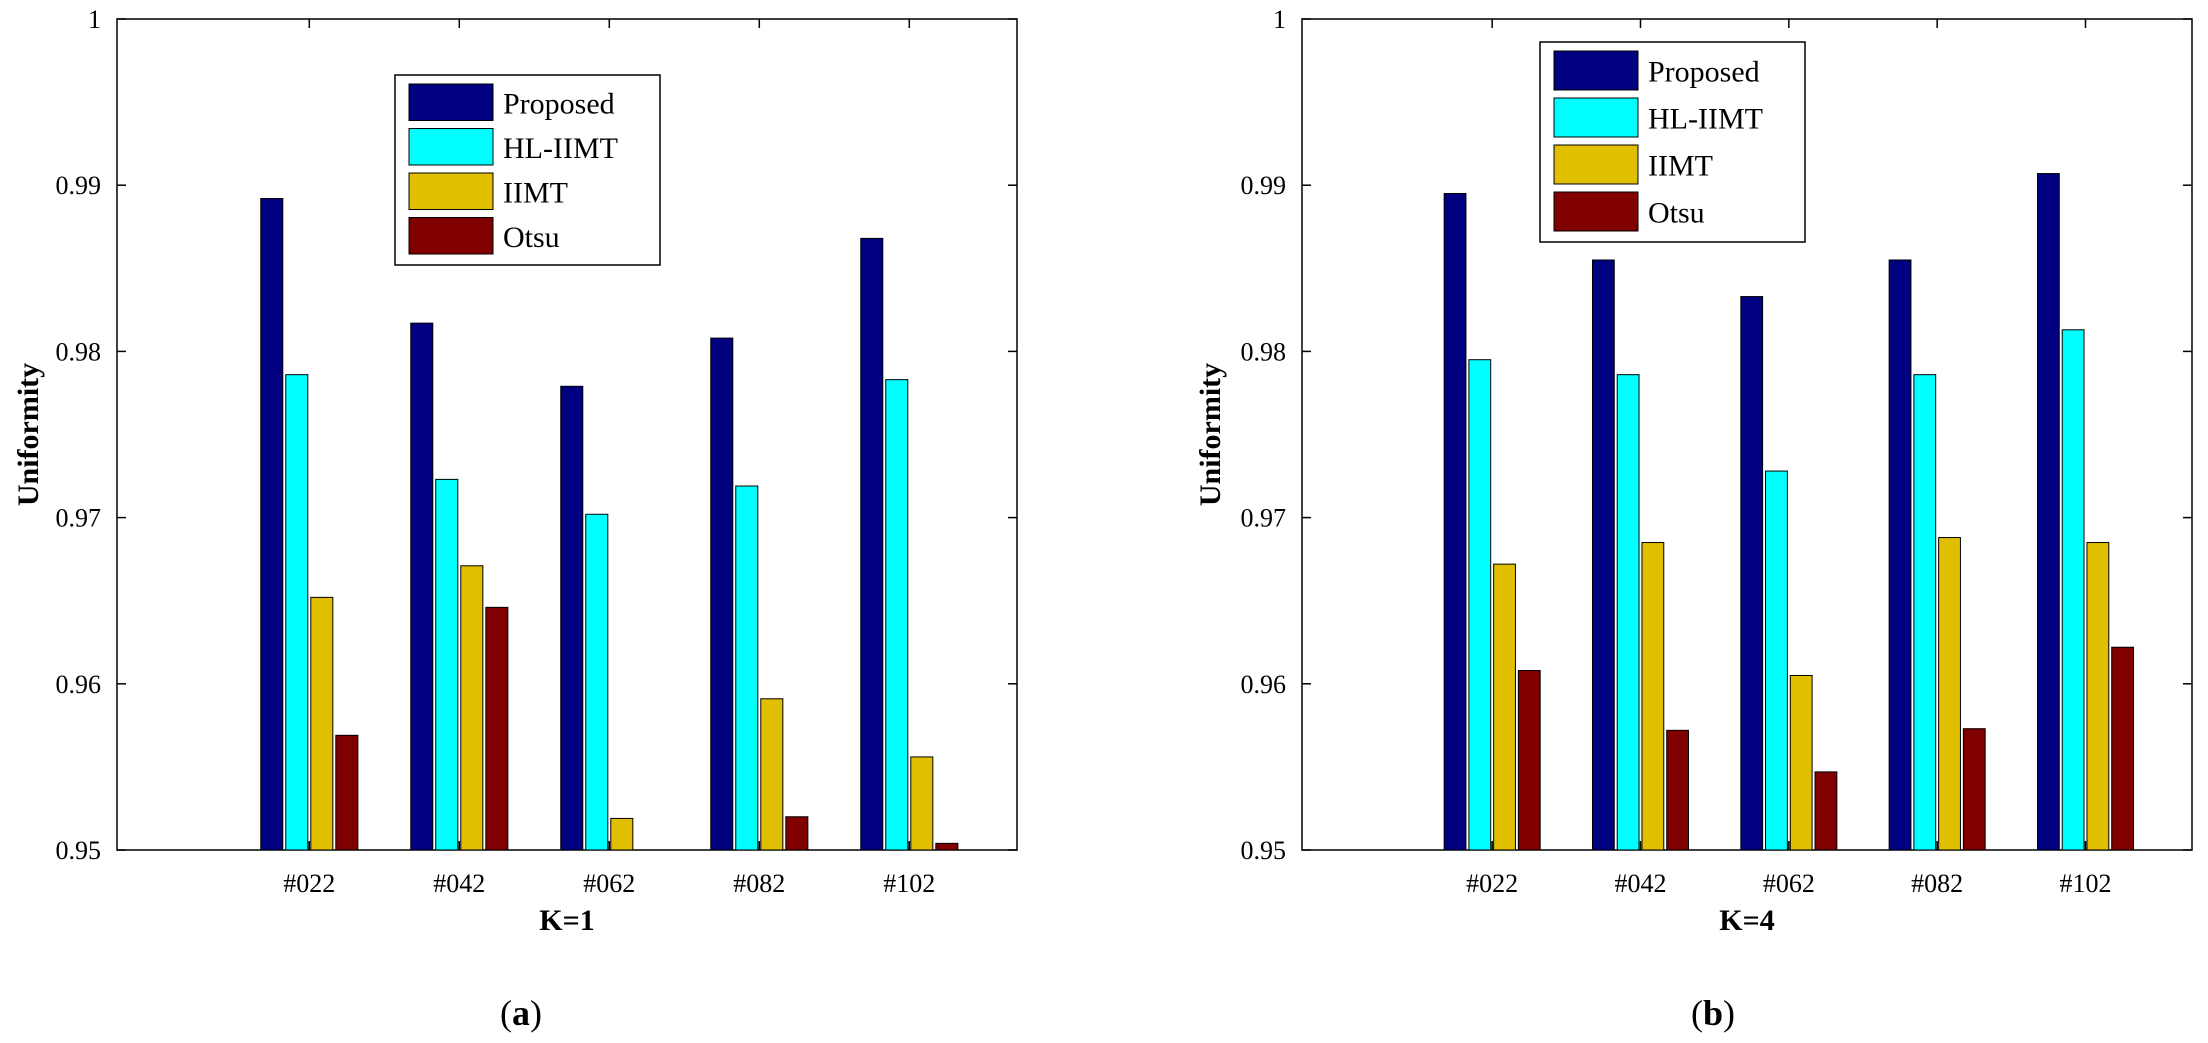 This screenshot has height=1043, width=2208. What do you see at coordinates (1713, 1013) in the screenshot?
I see `panel-caption: (b)` at bounding box center [1713, 1013].